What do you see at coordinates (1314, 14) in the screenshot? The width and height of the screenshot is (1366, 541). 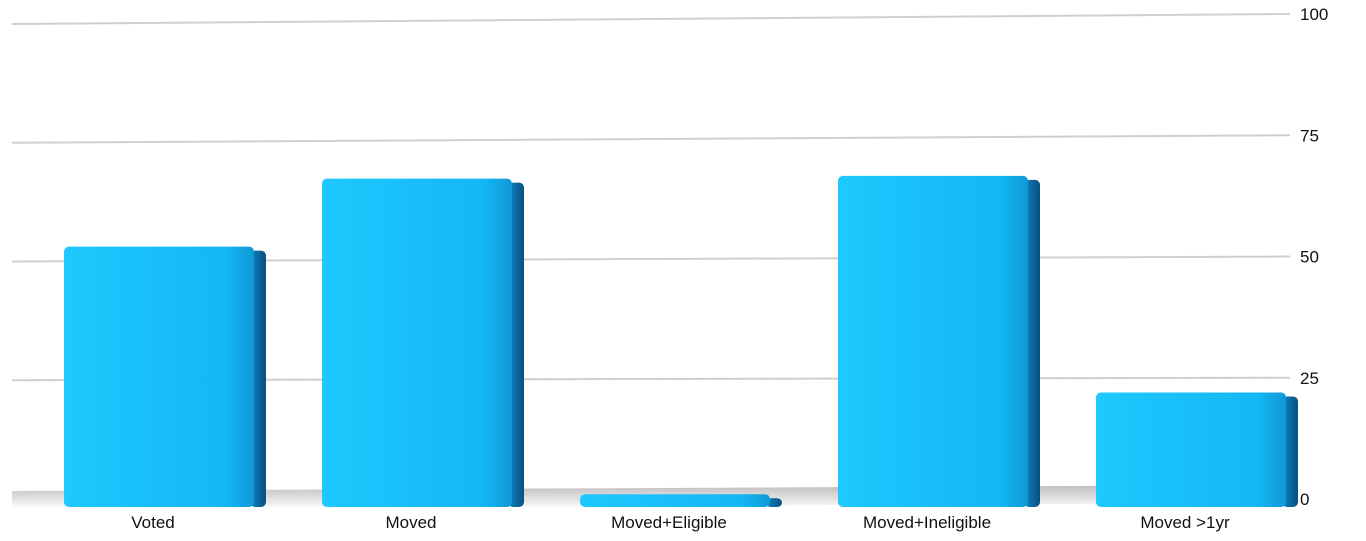 I see `y-tick-label: 100` at bounding box center [1314, 14].